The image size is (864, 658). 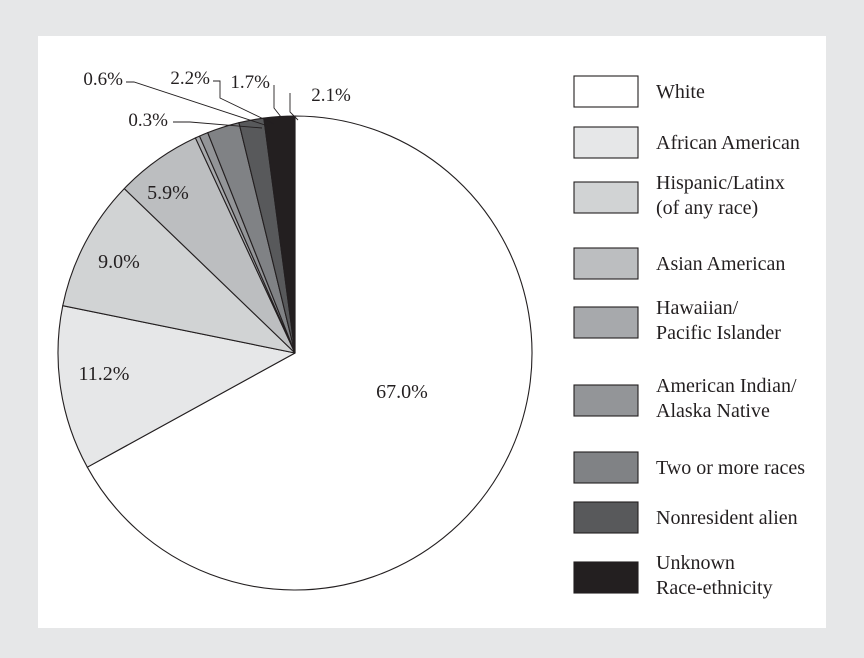 I want to click on value-label-two-or-more-races: 2.2%, so click(x=190, y=78).